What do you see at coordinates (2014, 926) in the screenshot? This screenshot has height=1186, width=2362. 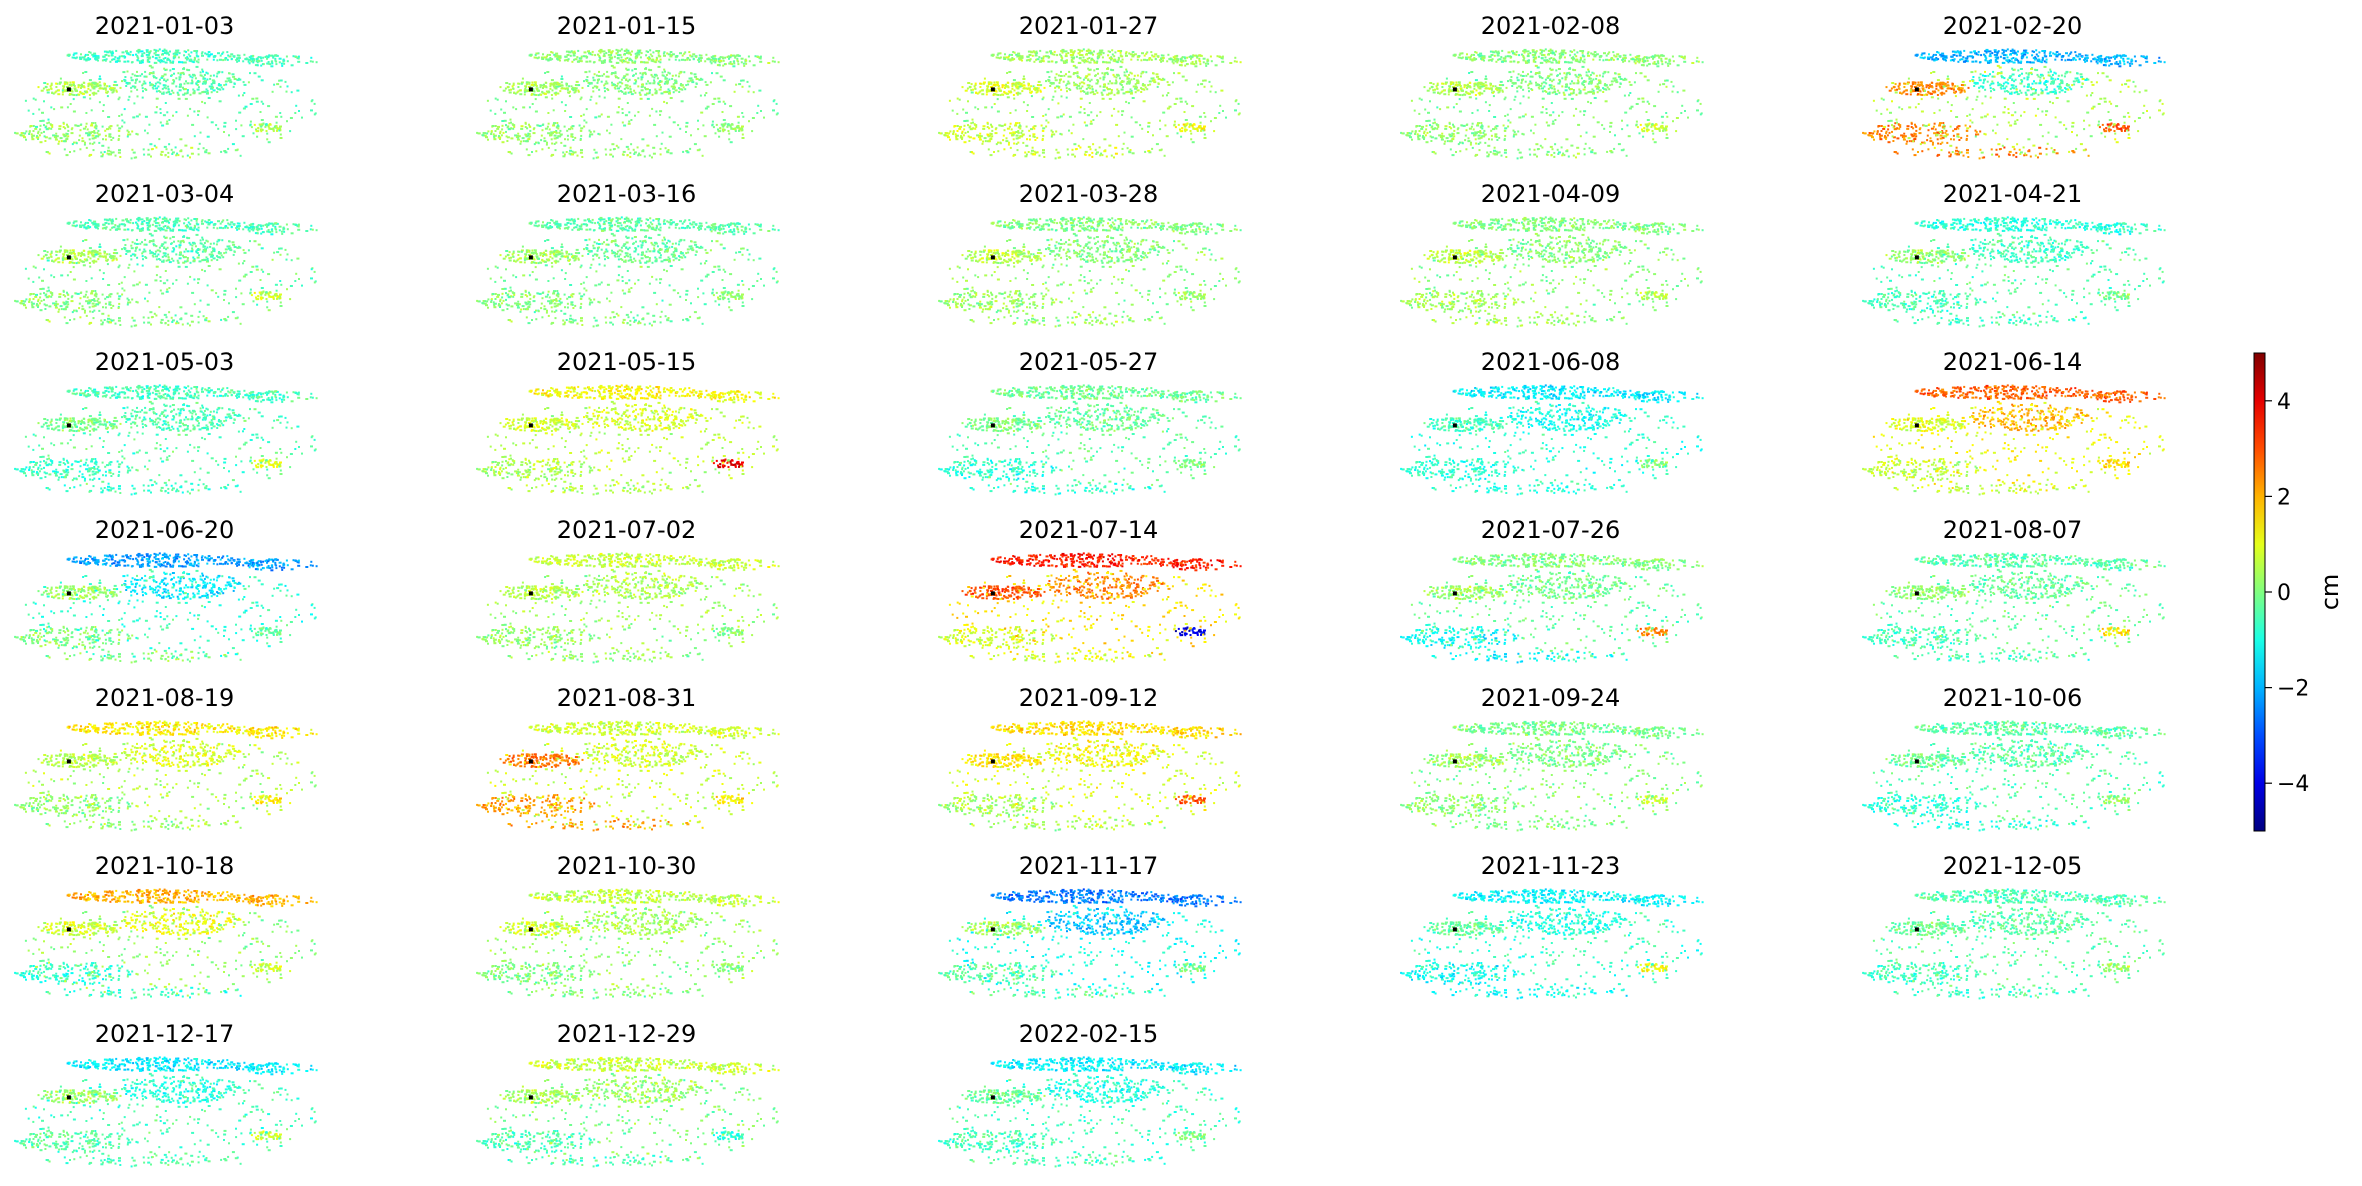 I see `panel-2021-12-05: 2021-12-05` at bounding box center [2014, 926].